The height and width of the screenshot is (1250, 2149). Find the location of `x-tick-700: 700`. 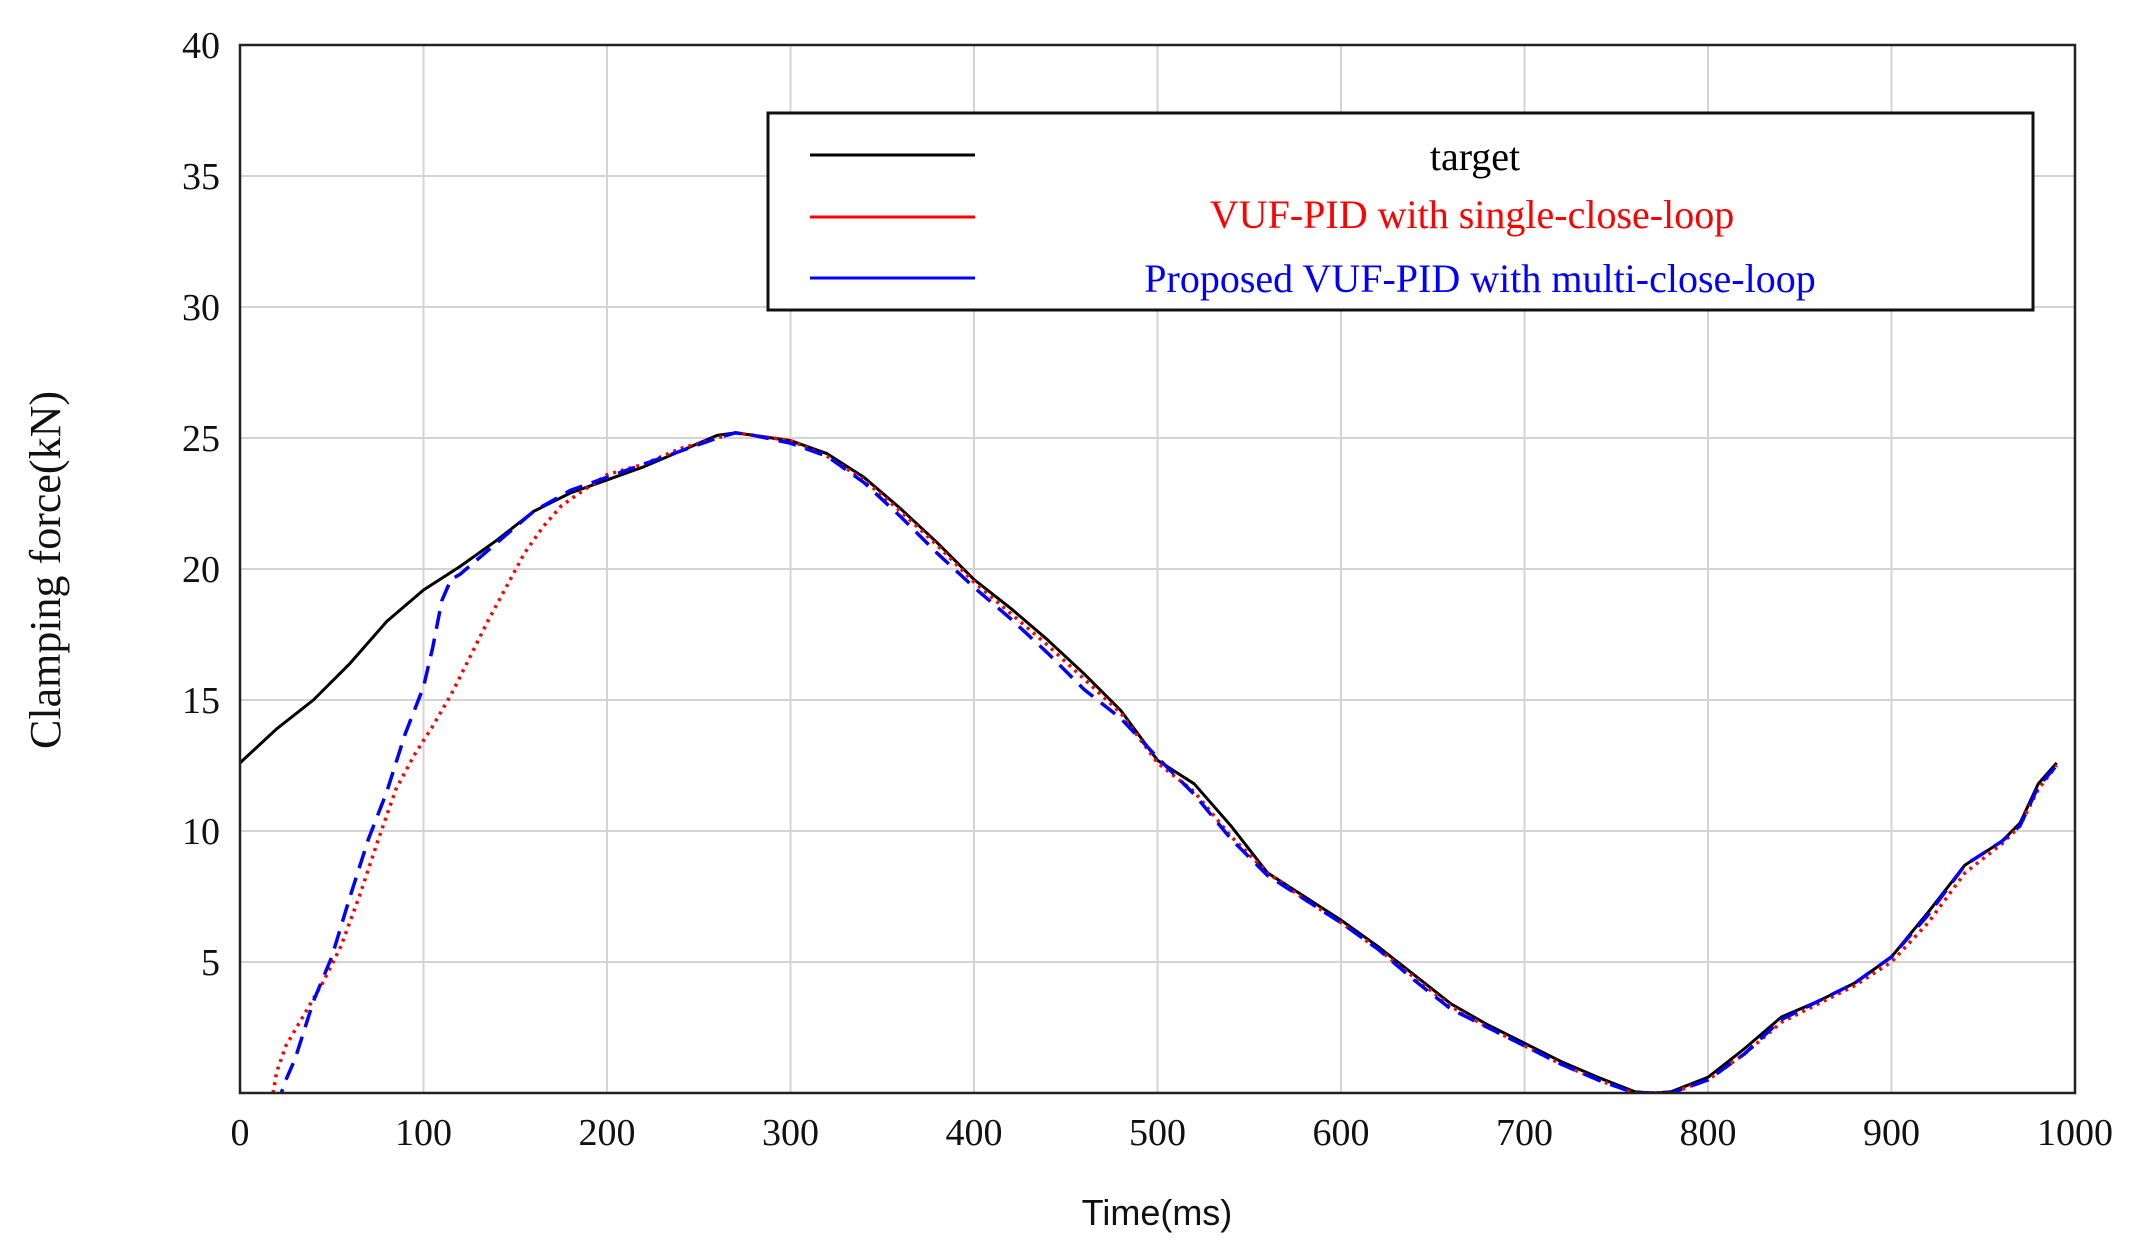

x-tick-700: 700 is located at coordinates (1524, 1133).